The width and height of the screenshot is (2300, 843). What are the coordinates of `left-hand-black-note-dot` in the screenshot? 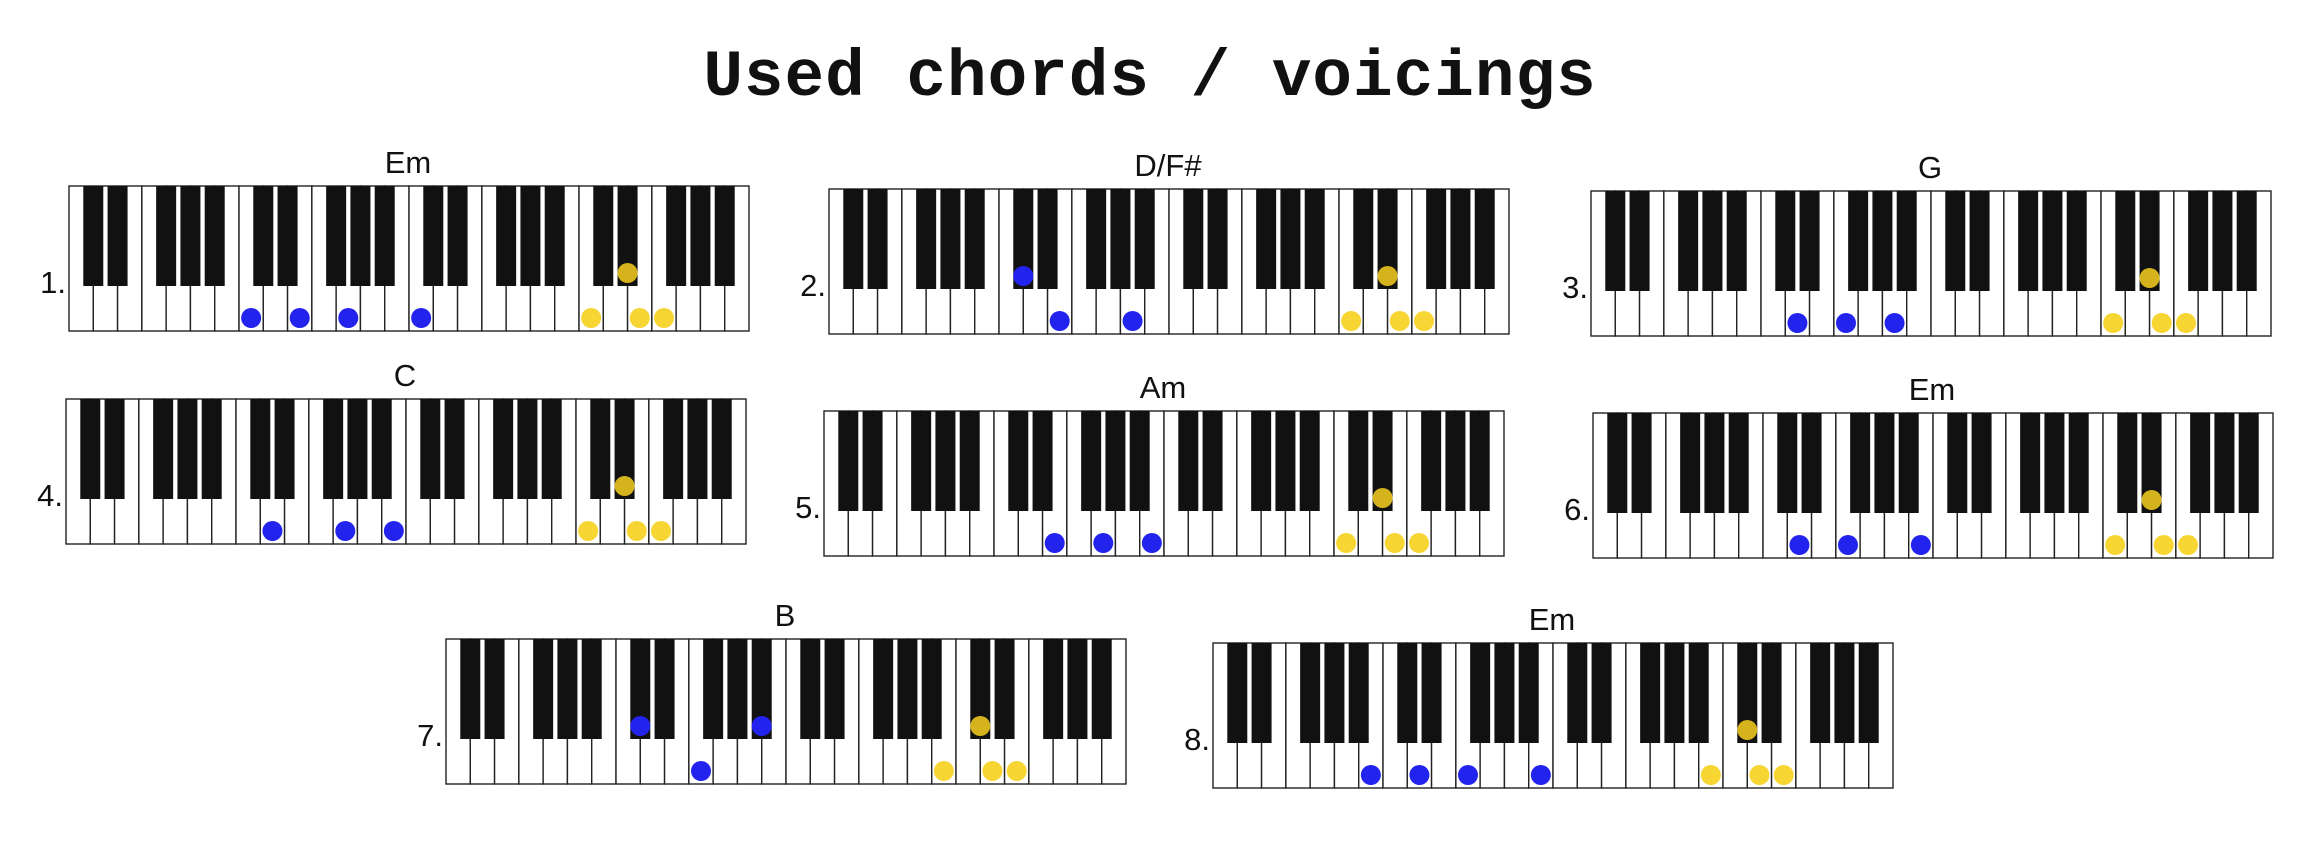 It's located at (761, 726).